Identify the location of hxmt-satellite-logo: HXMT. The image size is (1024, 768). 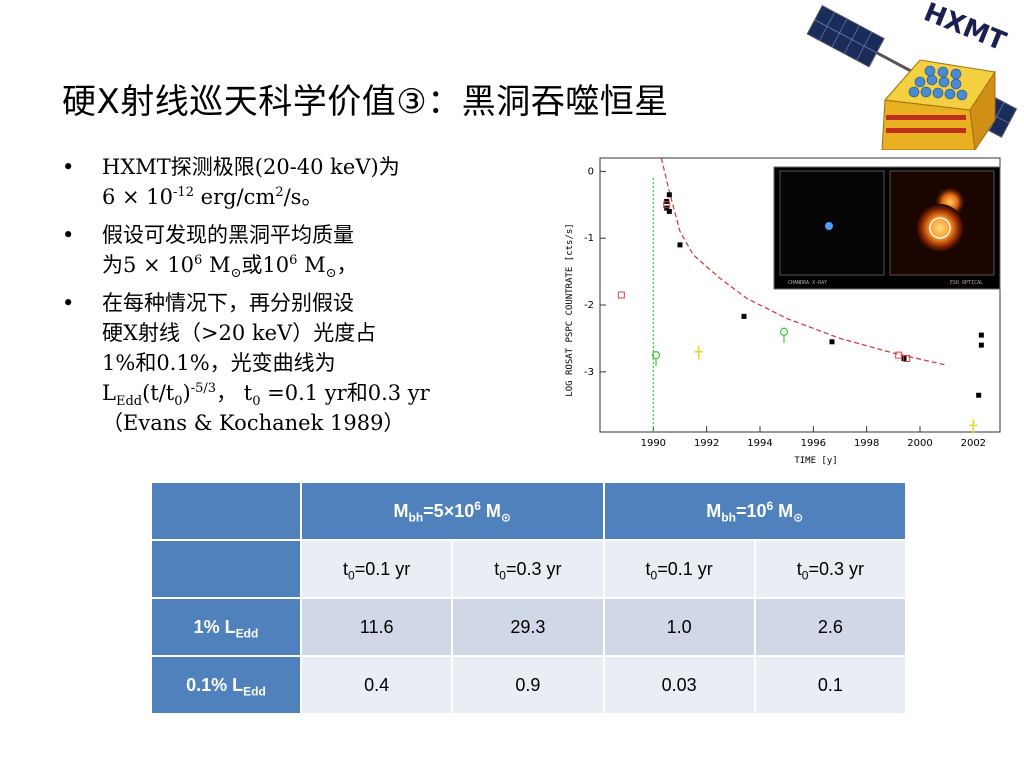
(912, 75).